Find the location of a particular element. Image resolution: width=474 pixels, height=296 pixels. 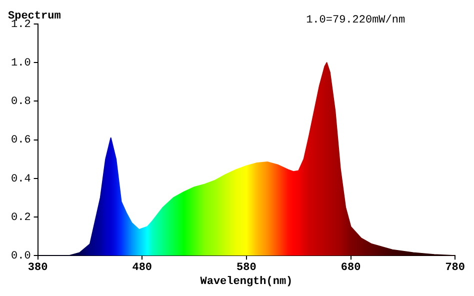

y-tick-label: 0.0 is located at coordinates (20, 256).